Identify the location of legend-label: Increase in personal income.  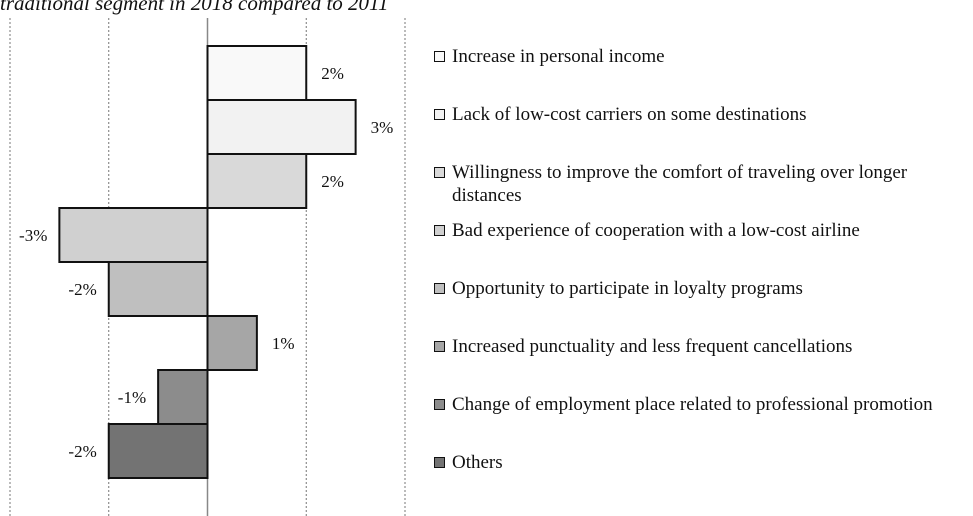
(558, 56).